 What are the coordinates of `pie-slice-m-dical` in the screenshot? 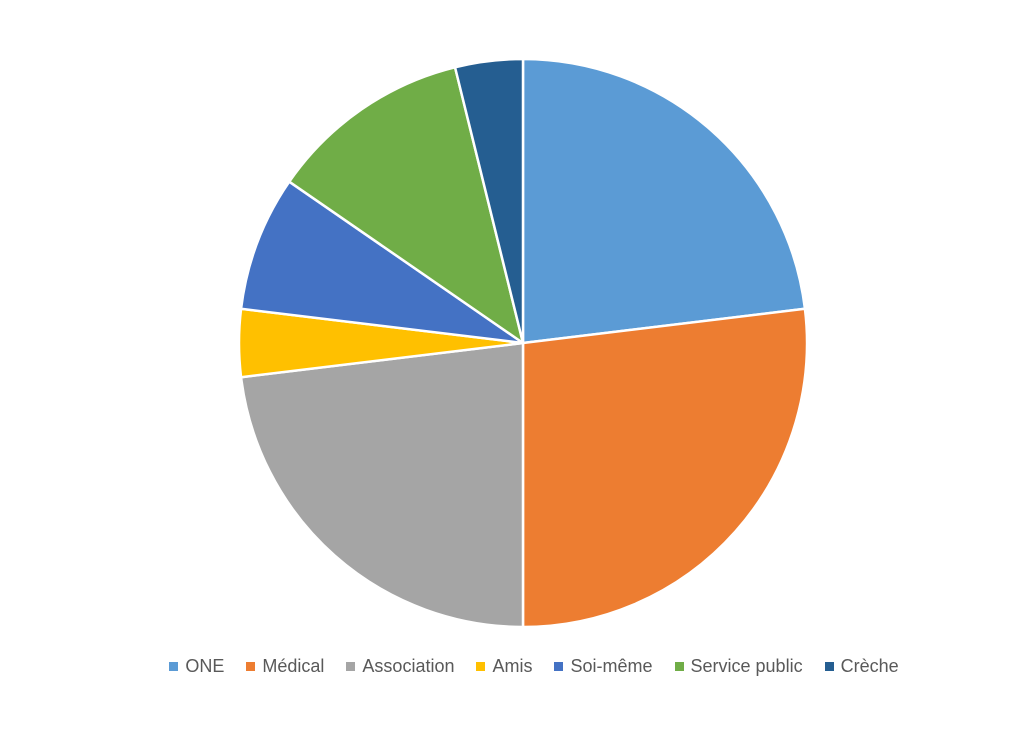 It's located at (665, 468).